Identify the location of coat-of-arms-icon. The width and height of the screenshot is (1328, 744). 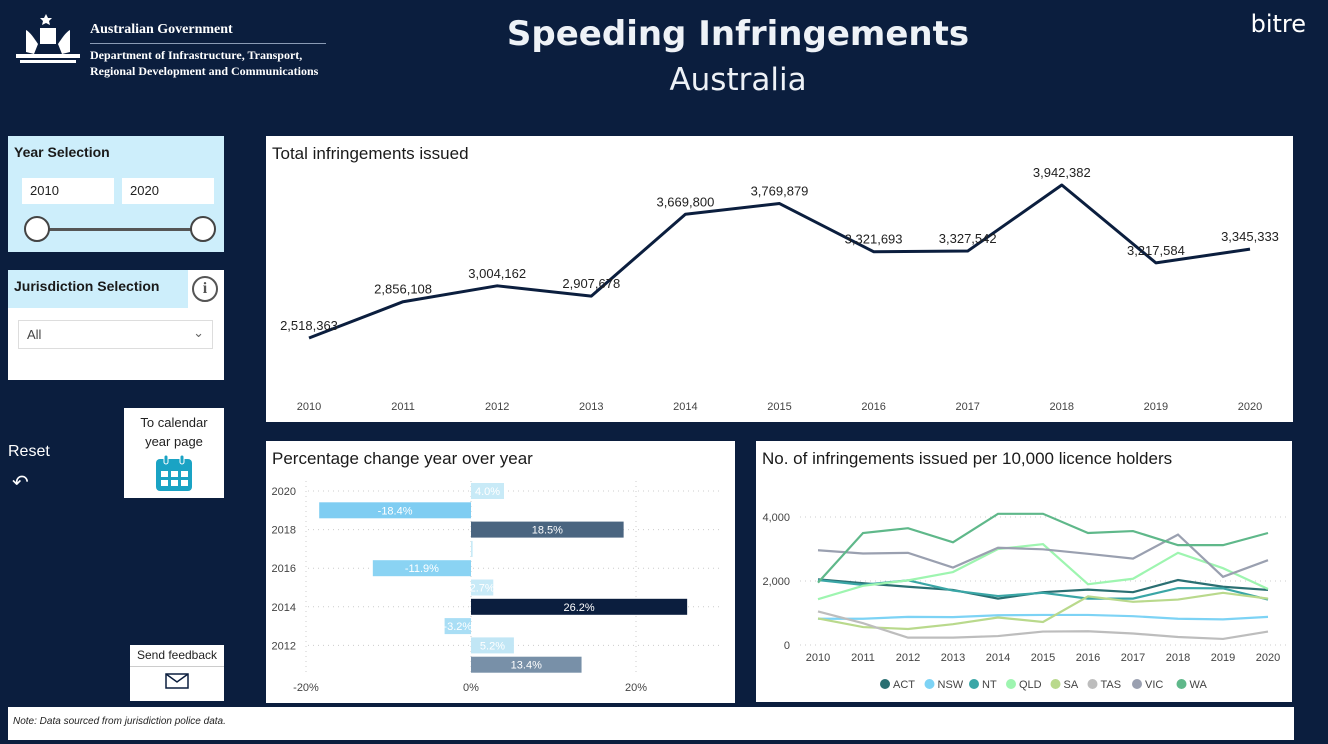
(48, 38).